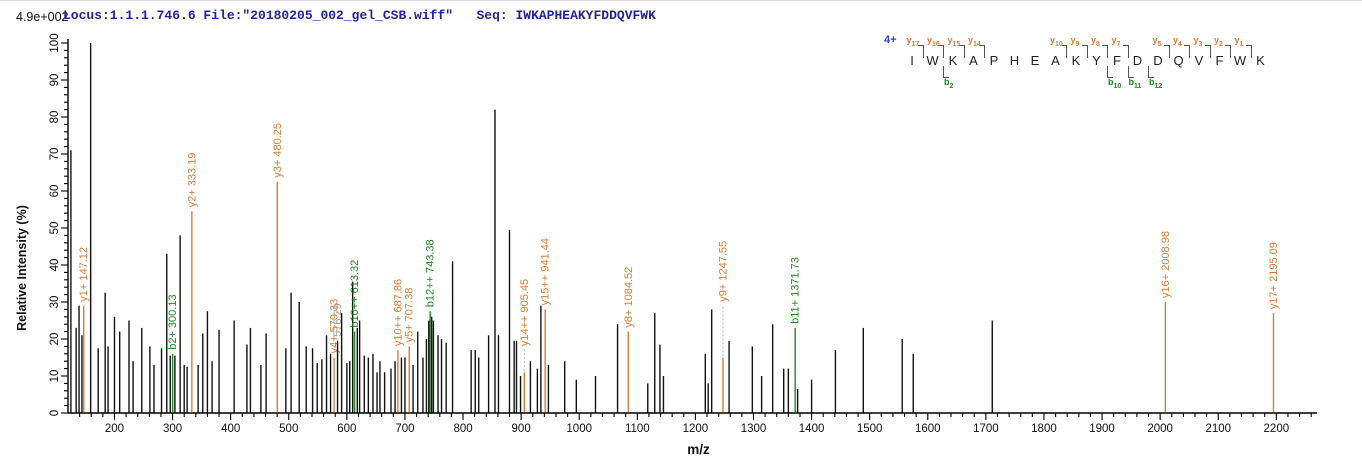 This screenshot has height=474, width=1362. I want to click on precursor-charge-label: 4+, so click(890, 40).